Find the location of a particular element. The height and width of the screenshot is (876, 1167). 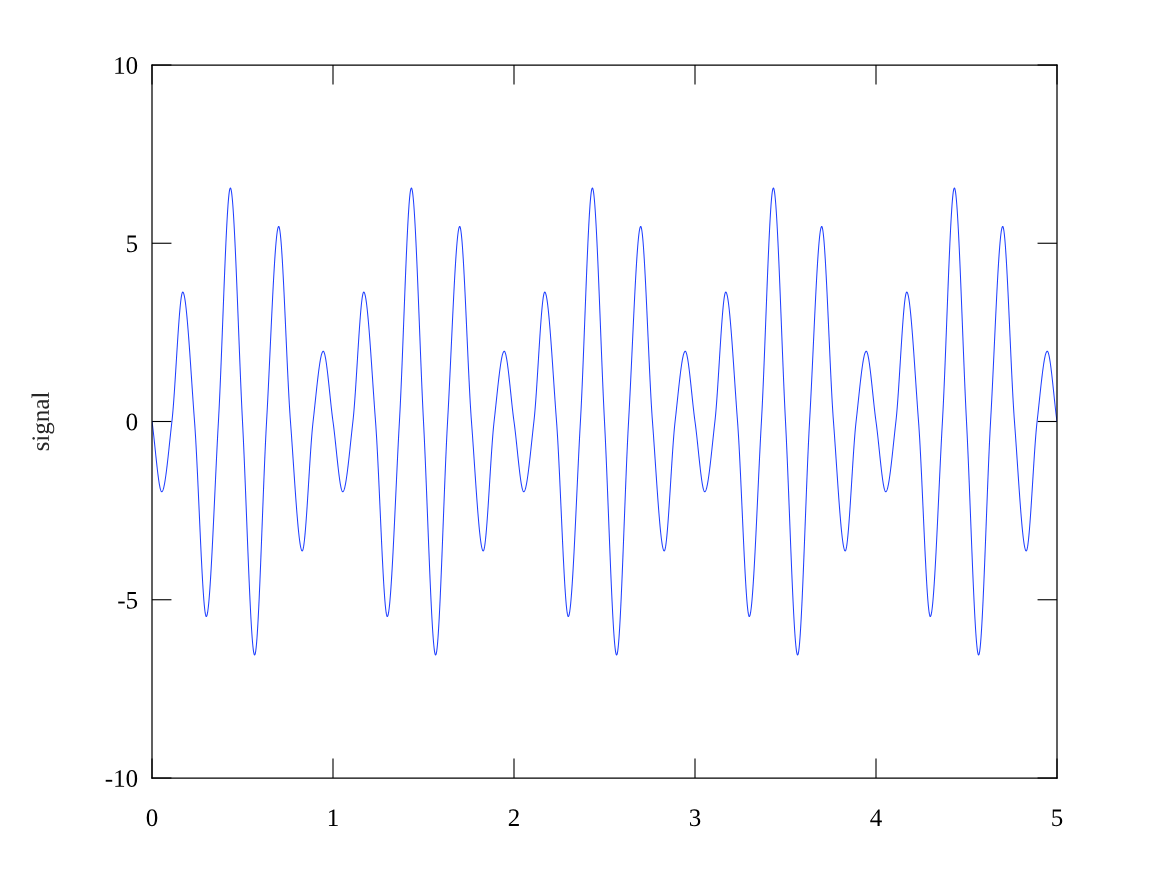

x-tick-label: 3 is located at coordinates (695, 818).